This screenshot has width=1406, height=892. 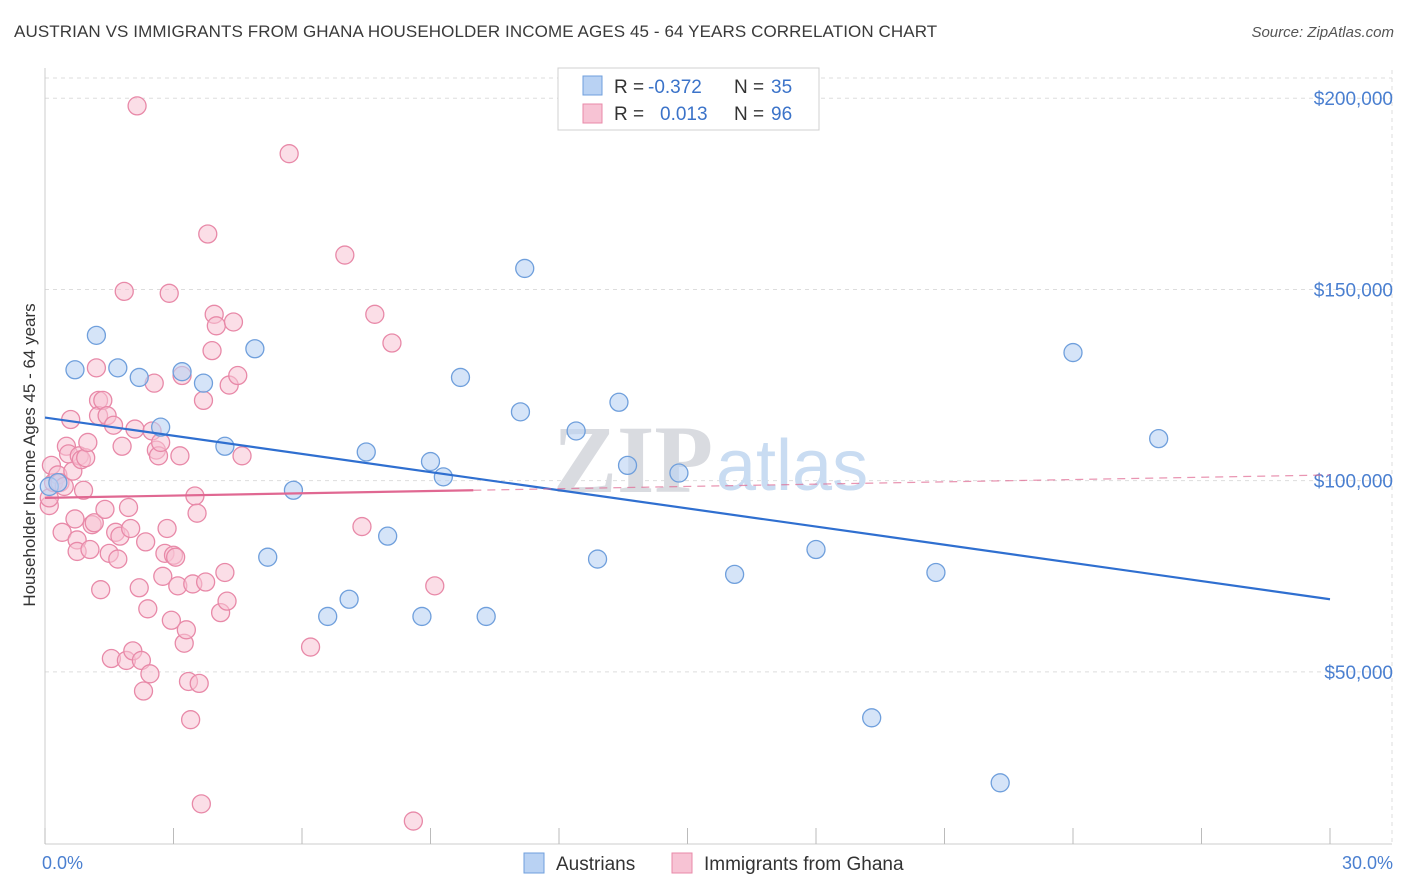 What do you see at coordinates (688, 99) in the screenshot?
I see `correlation-legend: R = -0.372 N = 35 R = 0.013 N = 96` at bounding box center [688, 99].